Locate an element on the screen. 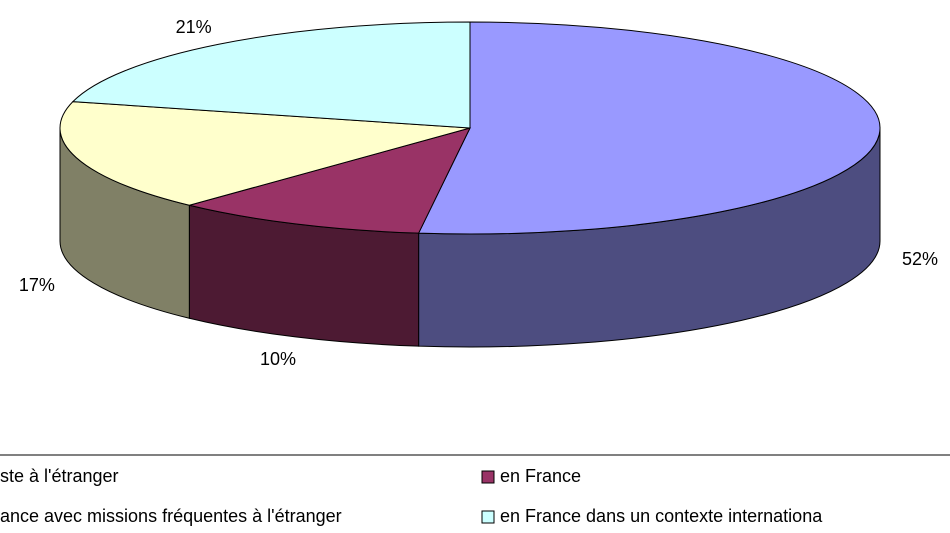 This screenshot has width=950, height=533. legend-label: en France dans un contexte internationa is located at coordinates (661, 516).